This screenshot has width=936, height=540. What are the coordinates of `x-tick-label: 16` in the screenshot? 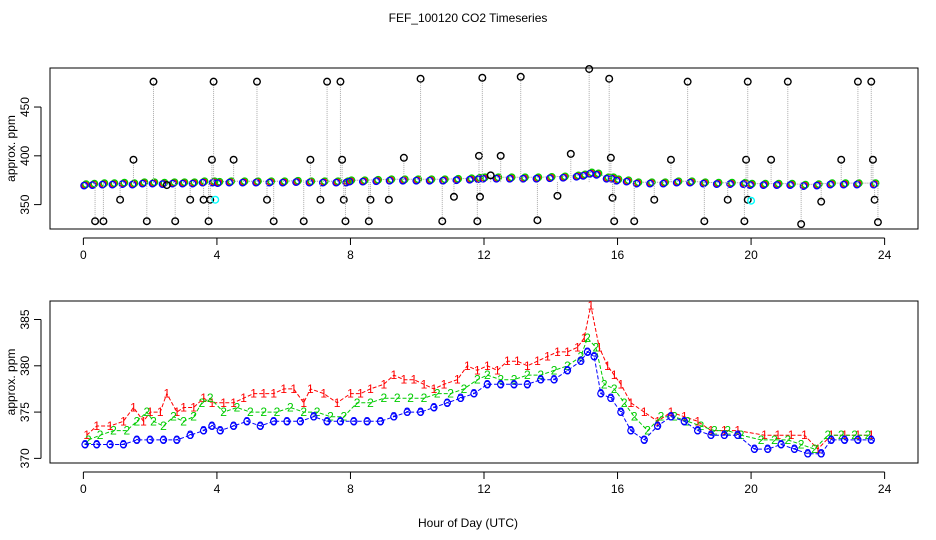 It's located at (618, 489).